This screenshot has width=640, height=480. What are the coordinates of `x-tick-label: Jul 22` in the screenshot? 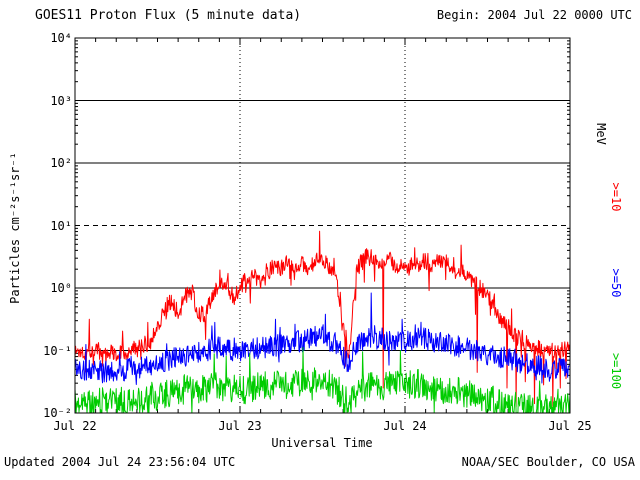 It's located at (75, 426).